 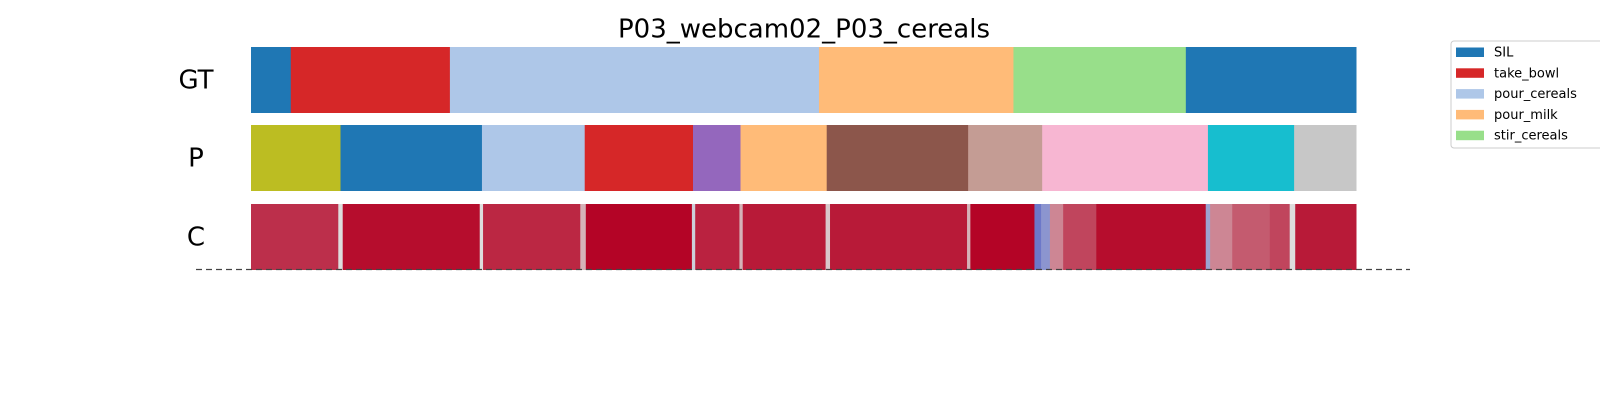 What do you see at coordinates (1526, 73) in the screenshot?
I see `legend-label: take_bowl` at bounding box center [1526, 73].